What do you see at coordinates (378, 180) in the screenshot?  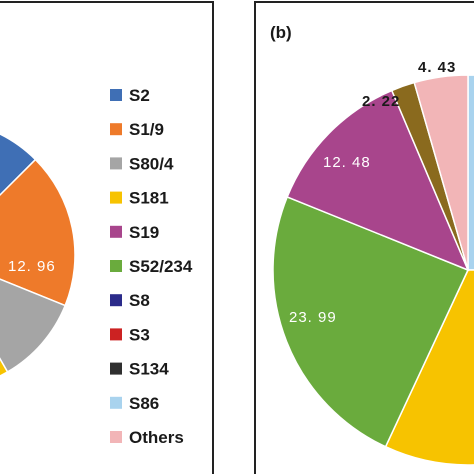 I see `pie-slice-b-s19` at bounding box center [378, 180].